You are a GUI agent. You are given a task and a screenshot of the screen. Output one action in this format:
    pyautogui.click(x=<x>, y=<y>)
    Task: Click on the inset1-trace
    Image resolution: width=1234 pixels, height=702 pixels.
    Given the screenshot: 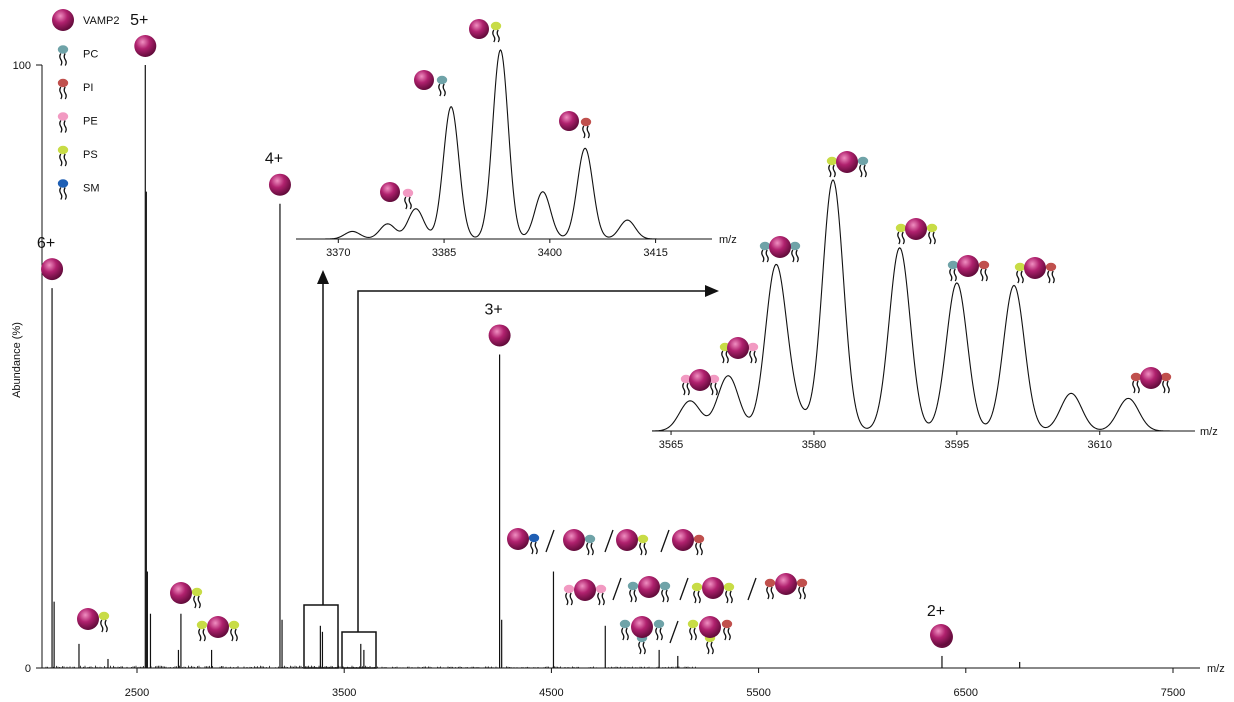 What is the action you would take?
    pyautogui.click(x=504, y=144)
    